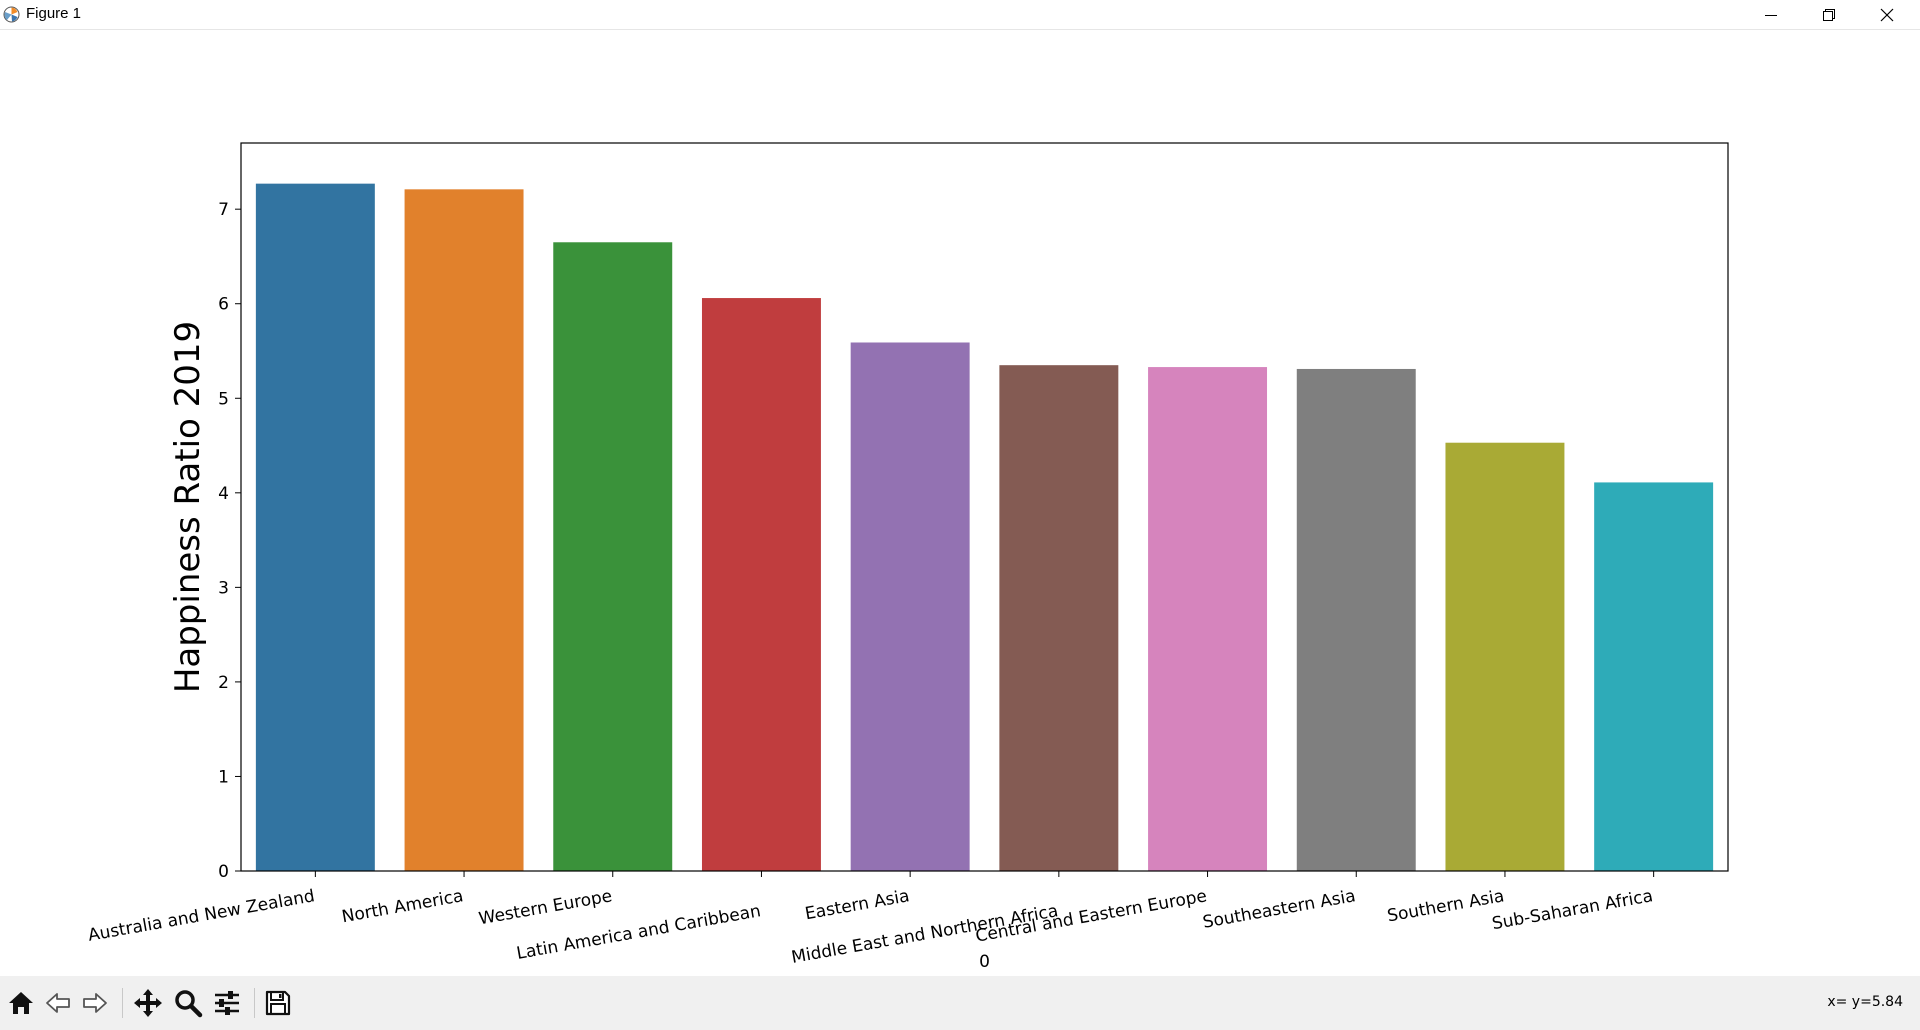  I want to click on x-tick-label: Western Europe, so click(545, 907).